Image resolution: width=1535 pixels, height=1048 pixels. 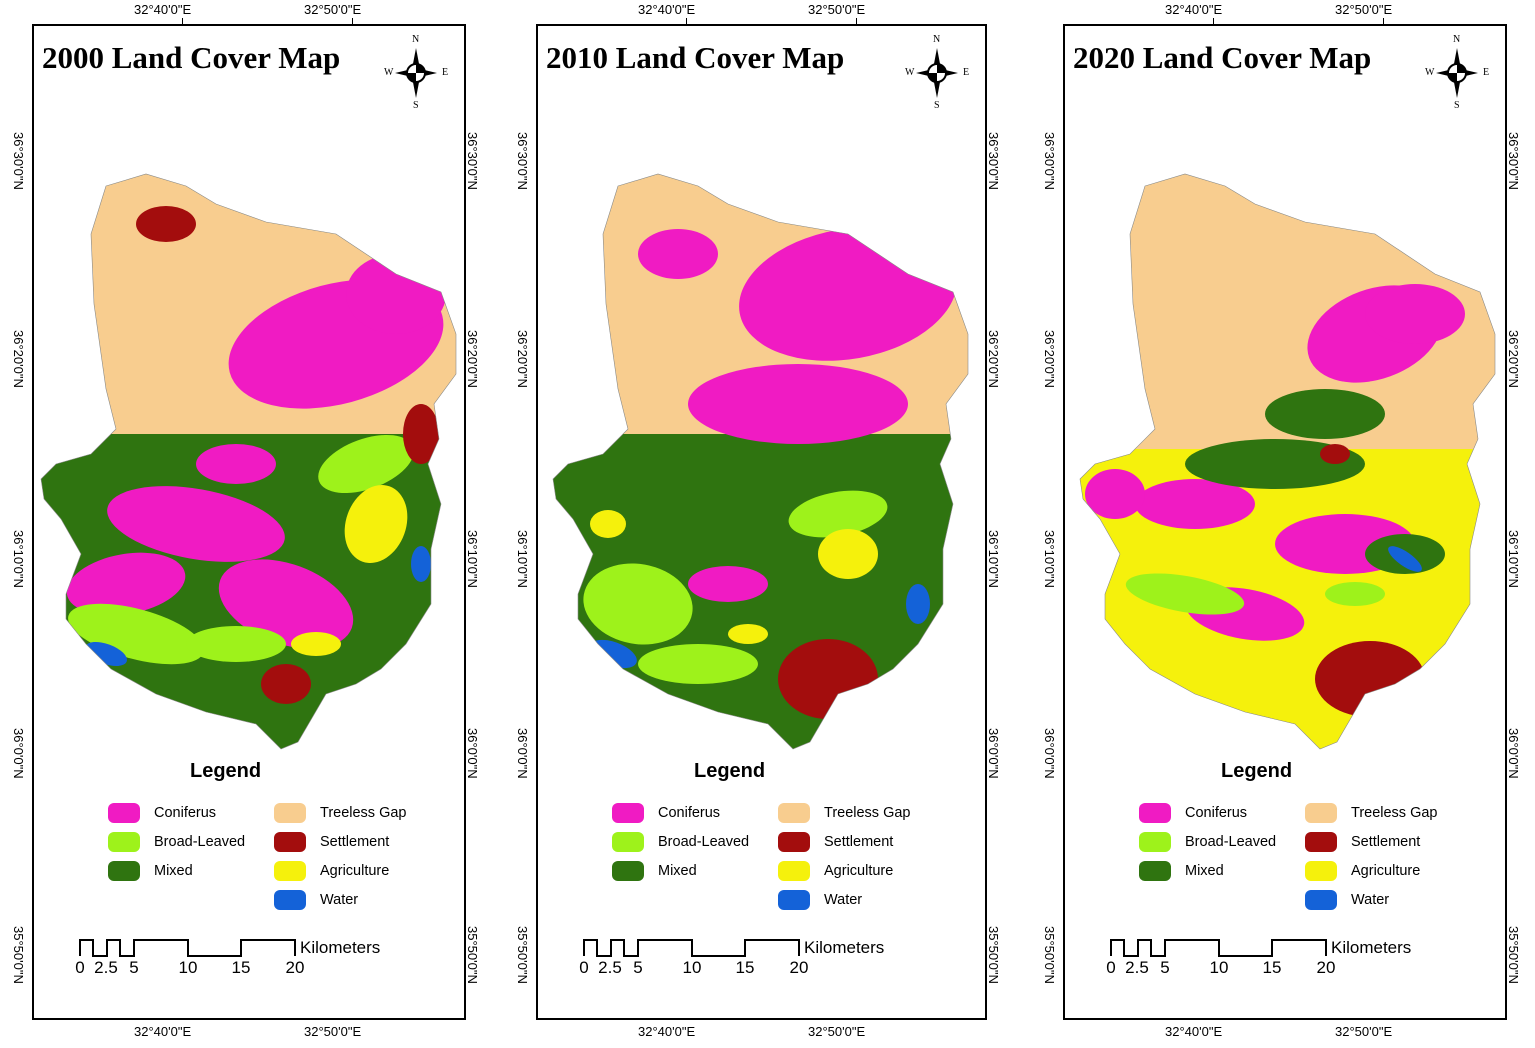 What do you see at coordinates (1371, 947) in the screenshot?
I see `scale-unit-label: Kilometers` at bounding box center [1371, 947].